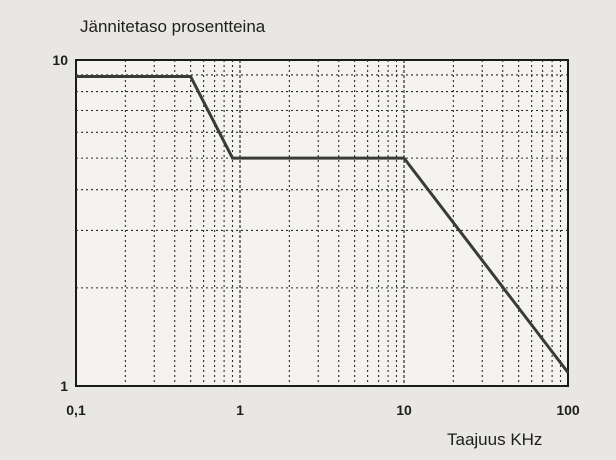  I want to click on x-tick-label: 10, so click(404, 410).